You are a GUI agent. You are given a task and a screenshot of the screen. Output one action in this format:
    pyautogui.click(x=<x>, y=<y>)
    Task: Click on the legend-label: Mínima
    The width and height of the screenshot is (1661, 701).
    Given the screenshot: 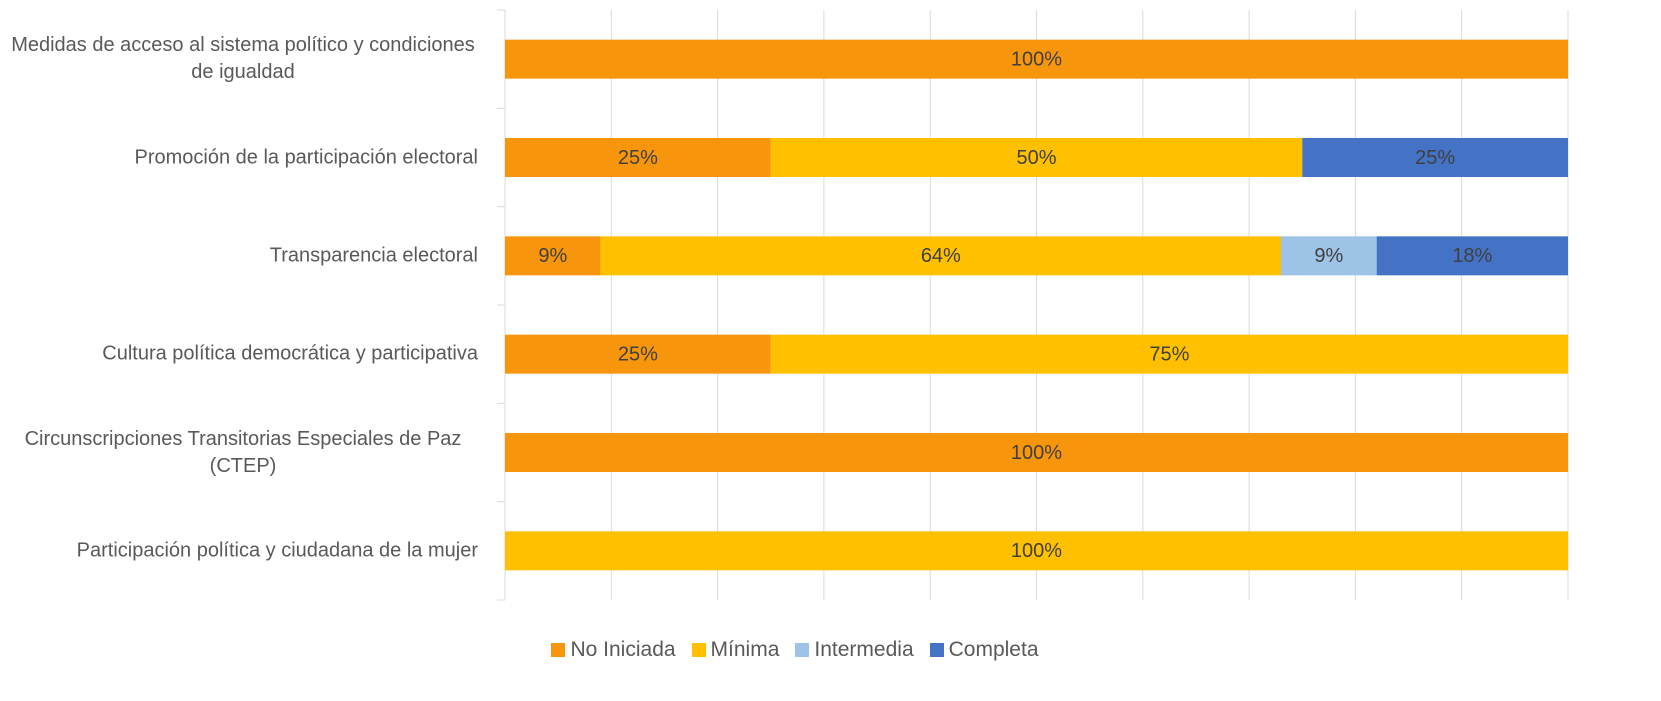 What is the action you would take?
    pyautogui.click(x=745, y=649)
    